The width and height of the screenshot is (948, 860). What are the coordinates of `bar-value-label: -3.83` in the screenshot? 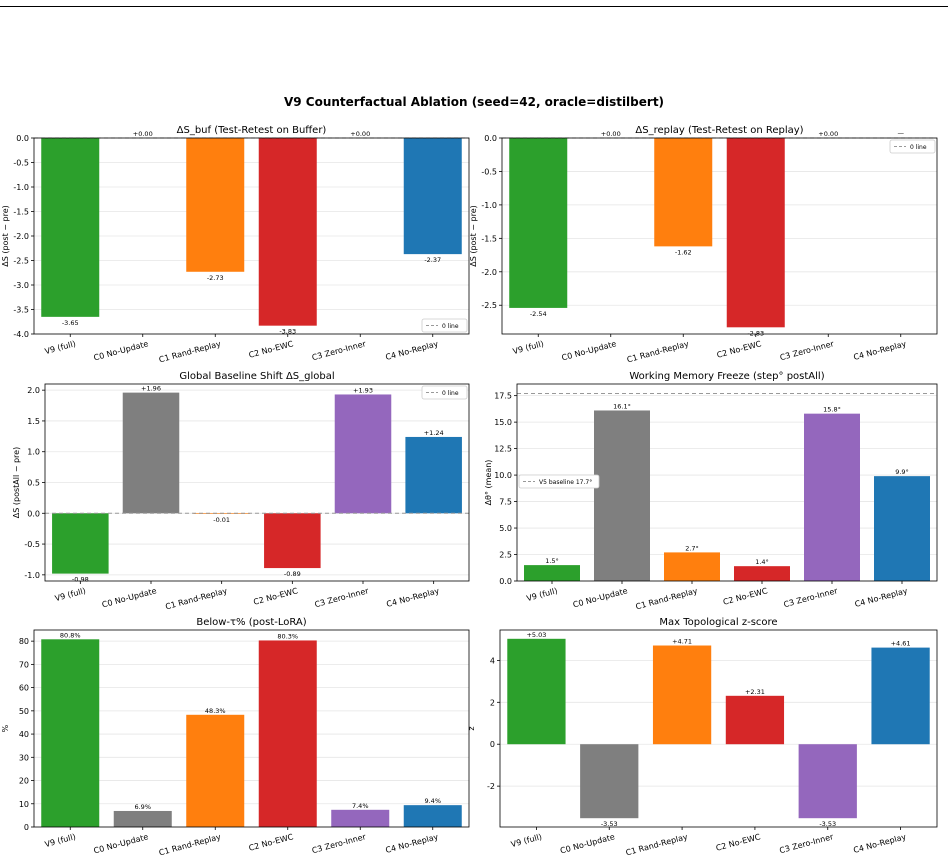 It's located at (287, 332).